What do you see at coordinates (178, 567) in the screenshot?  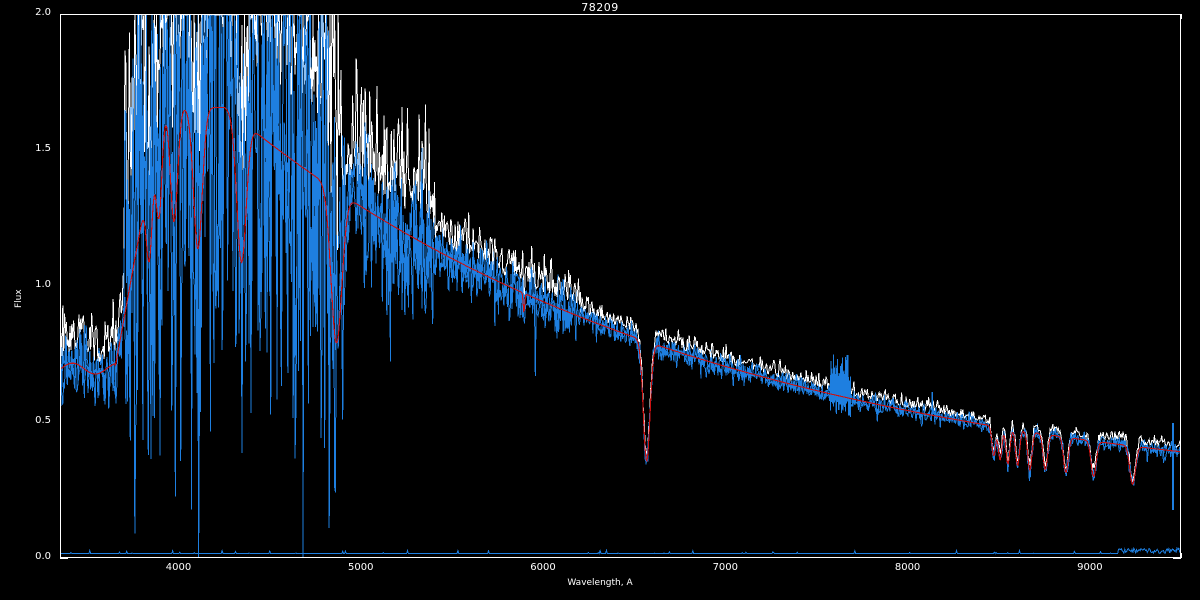 I see `x-tick-label: 4000` at bounding box center [178, 567].